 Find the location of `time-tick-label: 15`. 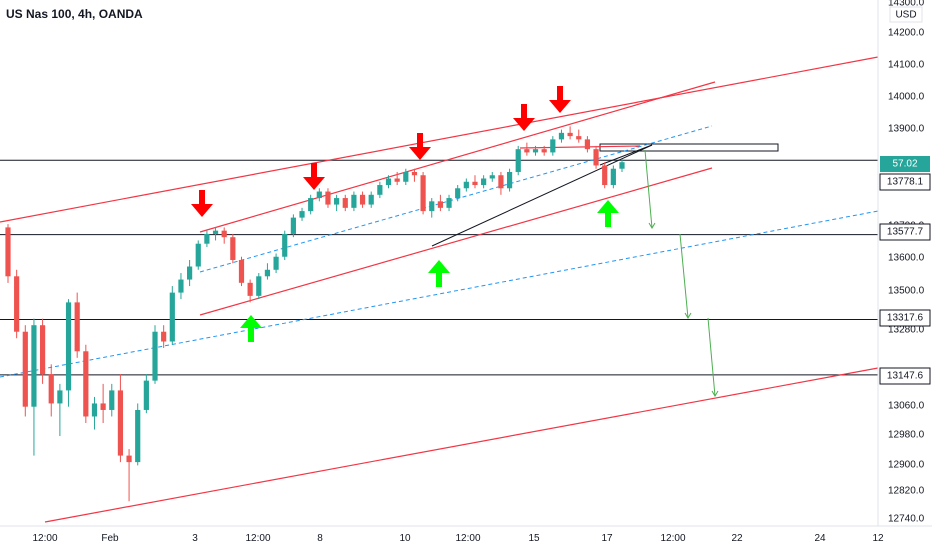

time-tick-label: 15 is located at coordinates (534, 538).